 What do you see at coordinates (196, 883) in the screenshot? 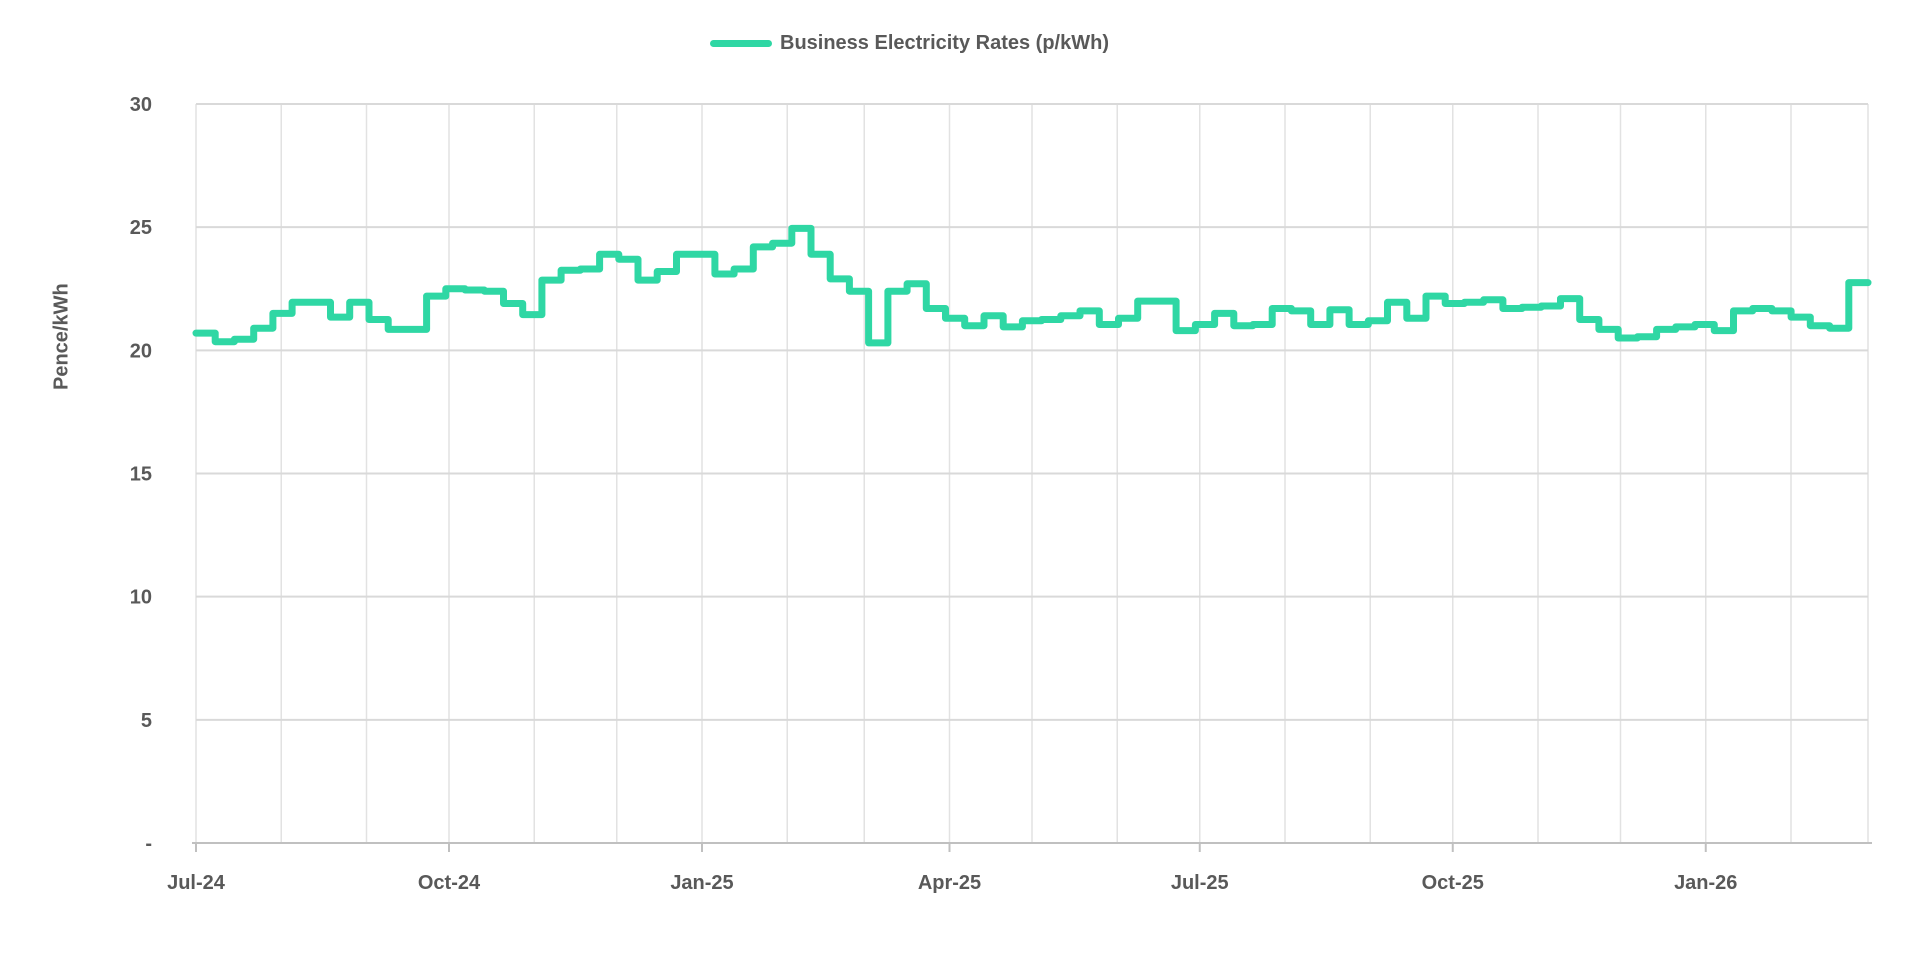
I see `x-tick-label: Jul-24` at bounding box center [196, 883].